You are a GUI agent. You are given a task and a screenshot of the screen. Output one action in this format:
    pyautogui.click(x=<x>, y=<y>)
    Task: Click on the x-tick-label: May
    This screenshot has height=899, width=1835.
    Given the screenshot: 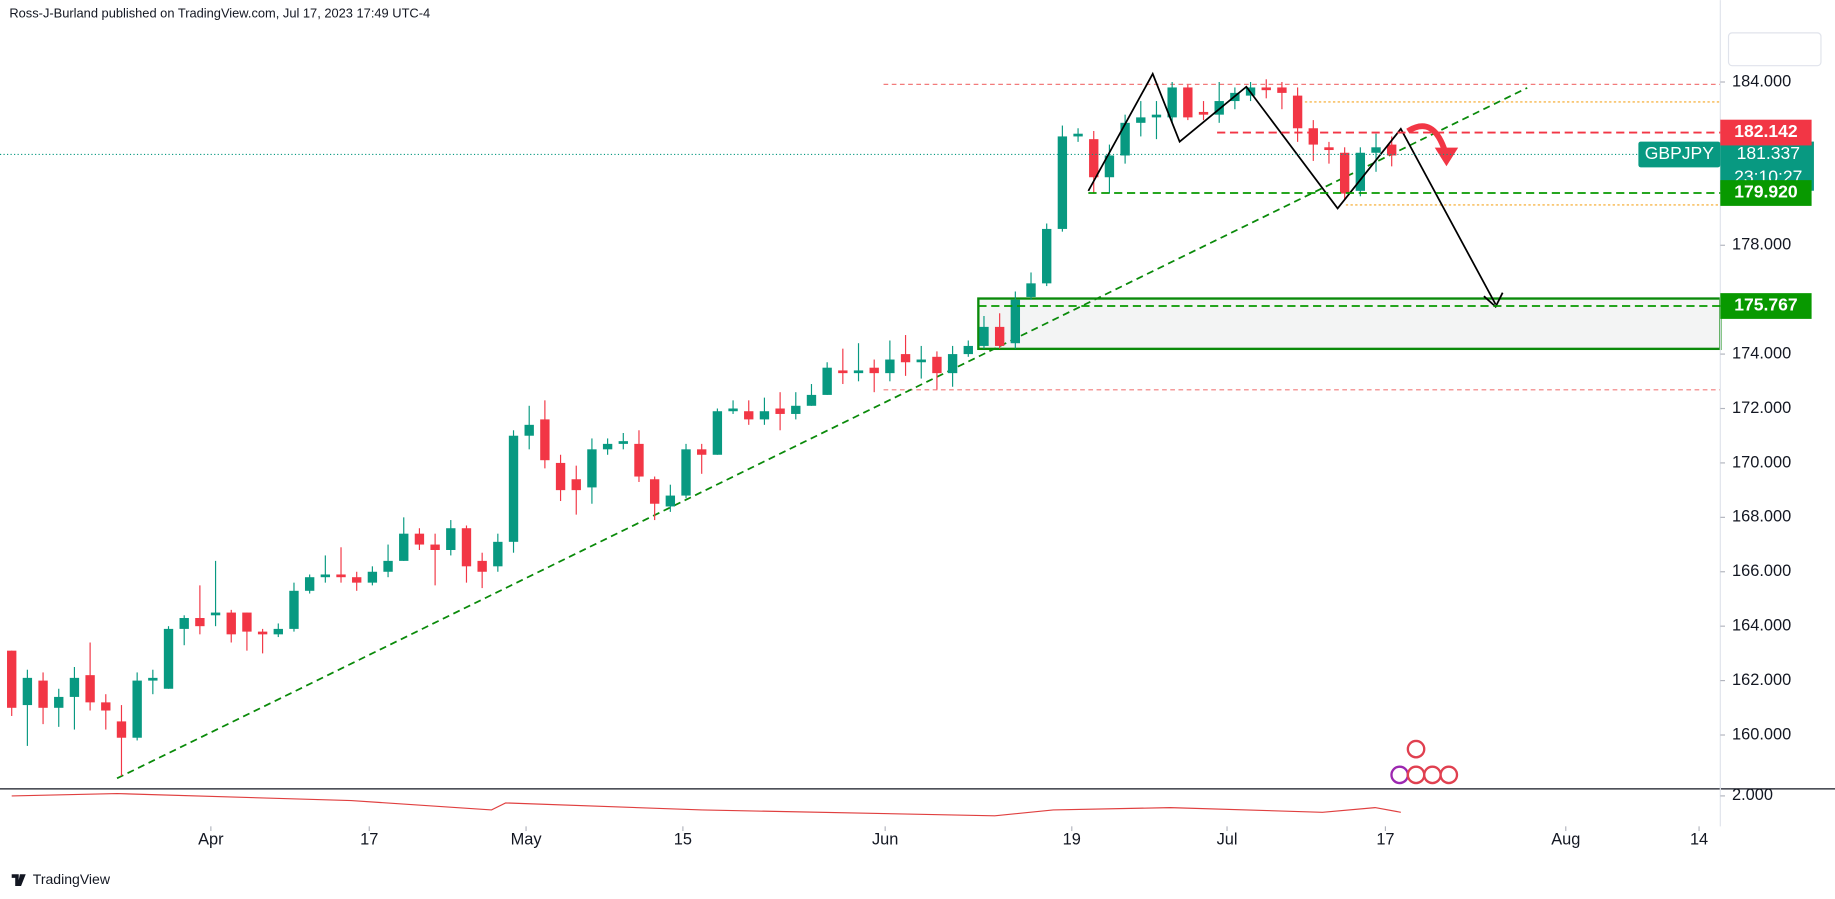 What is the action you would take?
    pyautogui.click(x=527, y=840)
    